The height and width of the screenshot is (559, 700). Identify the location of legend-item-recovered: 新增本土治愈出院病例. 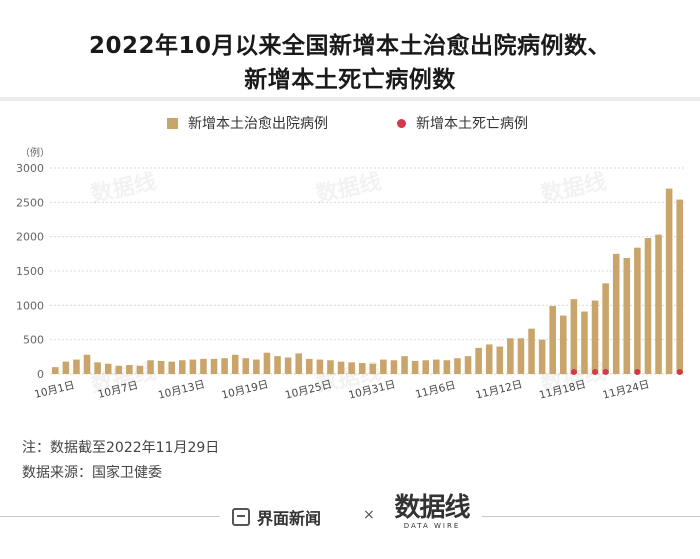
(247, 123).